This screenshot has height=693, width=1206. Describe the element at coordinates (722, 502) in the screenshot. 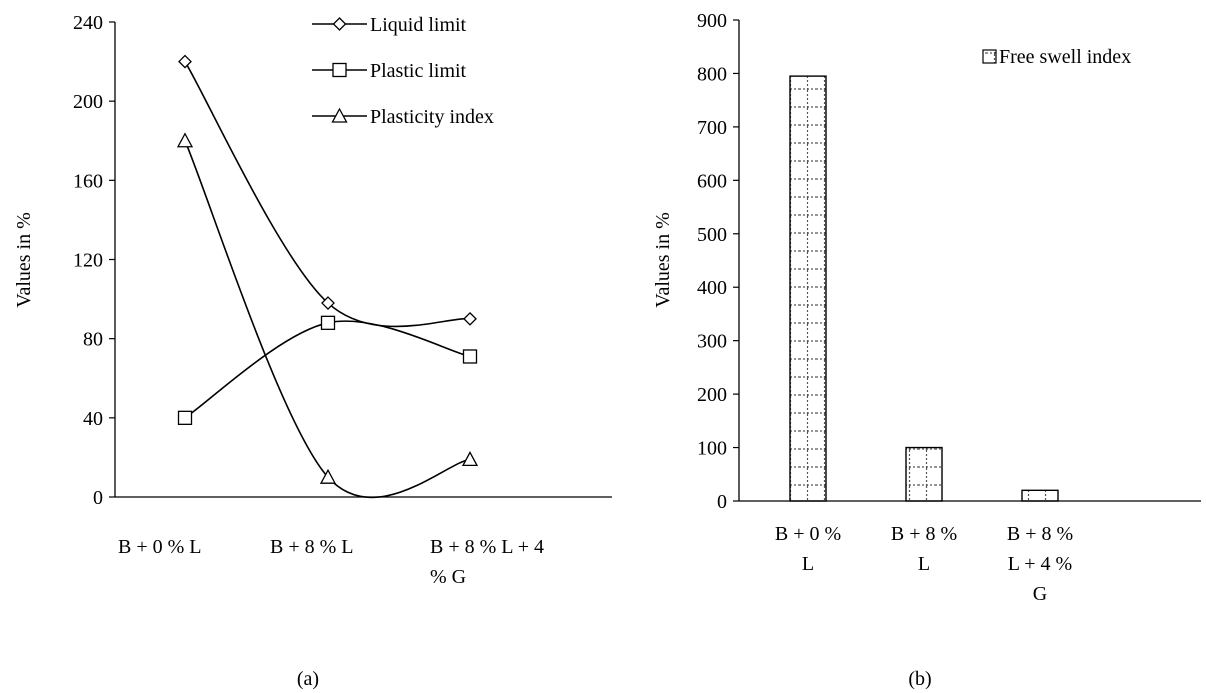

I see `chart-b-ytick-label: 0` at that location.